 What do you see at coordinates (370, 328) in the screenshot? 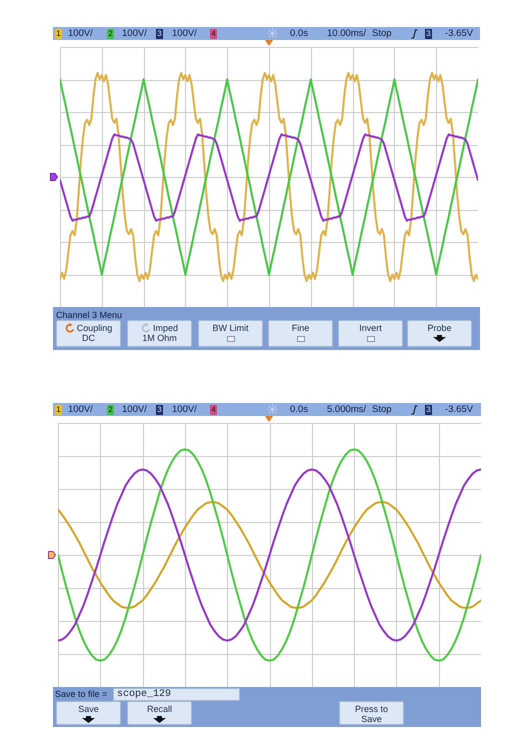
I see `text: Invert` at bounding box center [370, 328].